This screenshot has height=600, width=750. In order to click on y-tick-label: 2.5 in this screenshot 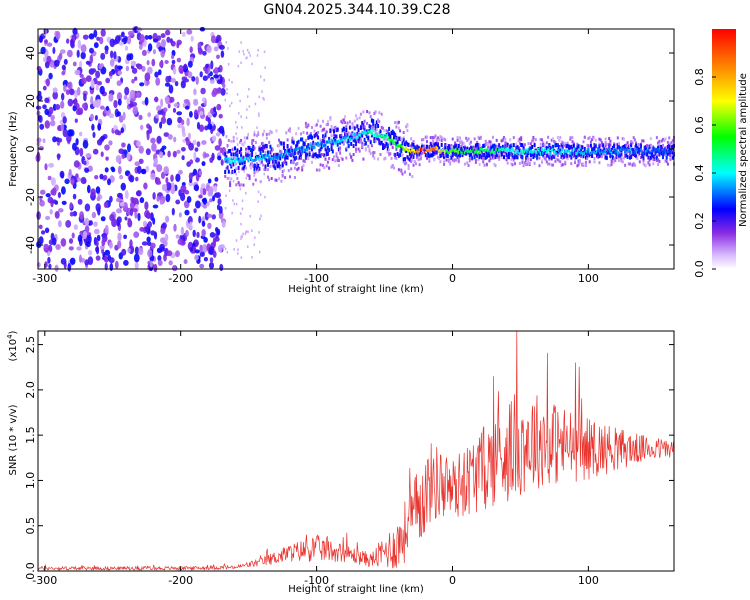, I will do `click(30, 345)`.